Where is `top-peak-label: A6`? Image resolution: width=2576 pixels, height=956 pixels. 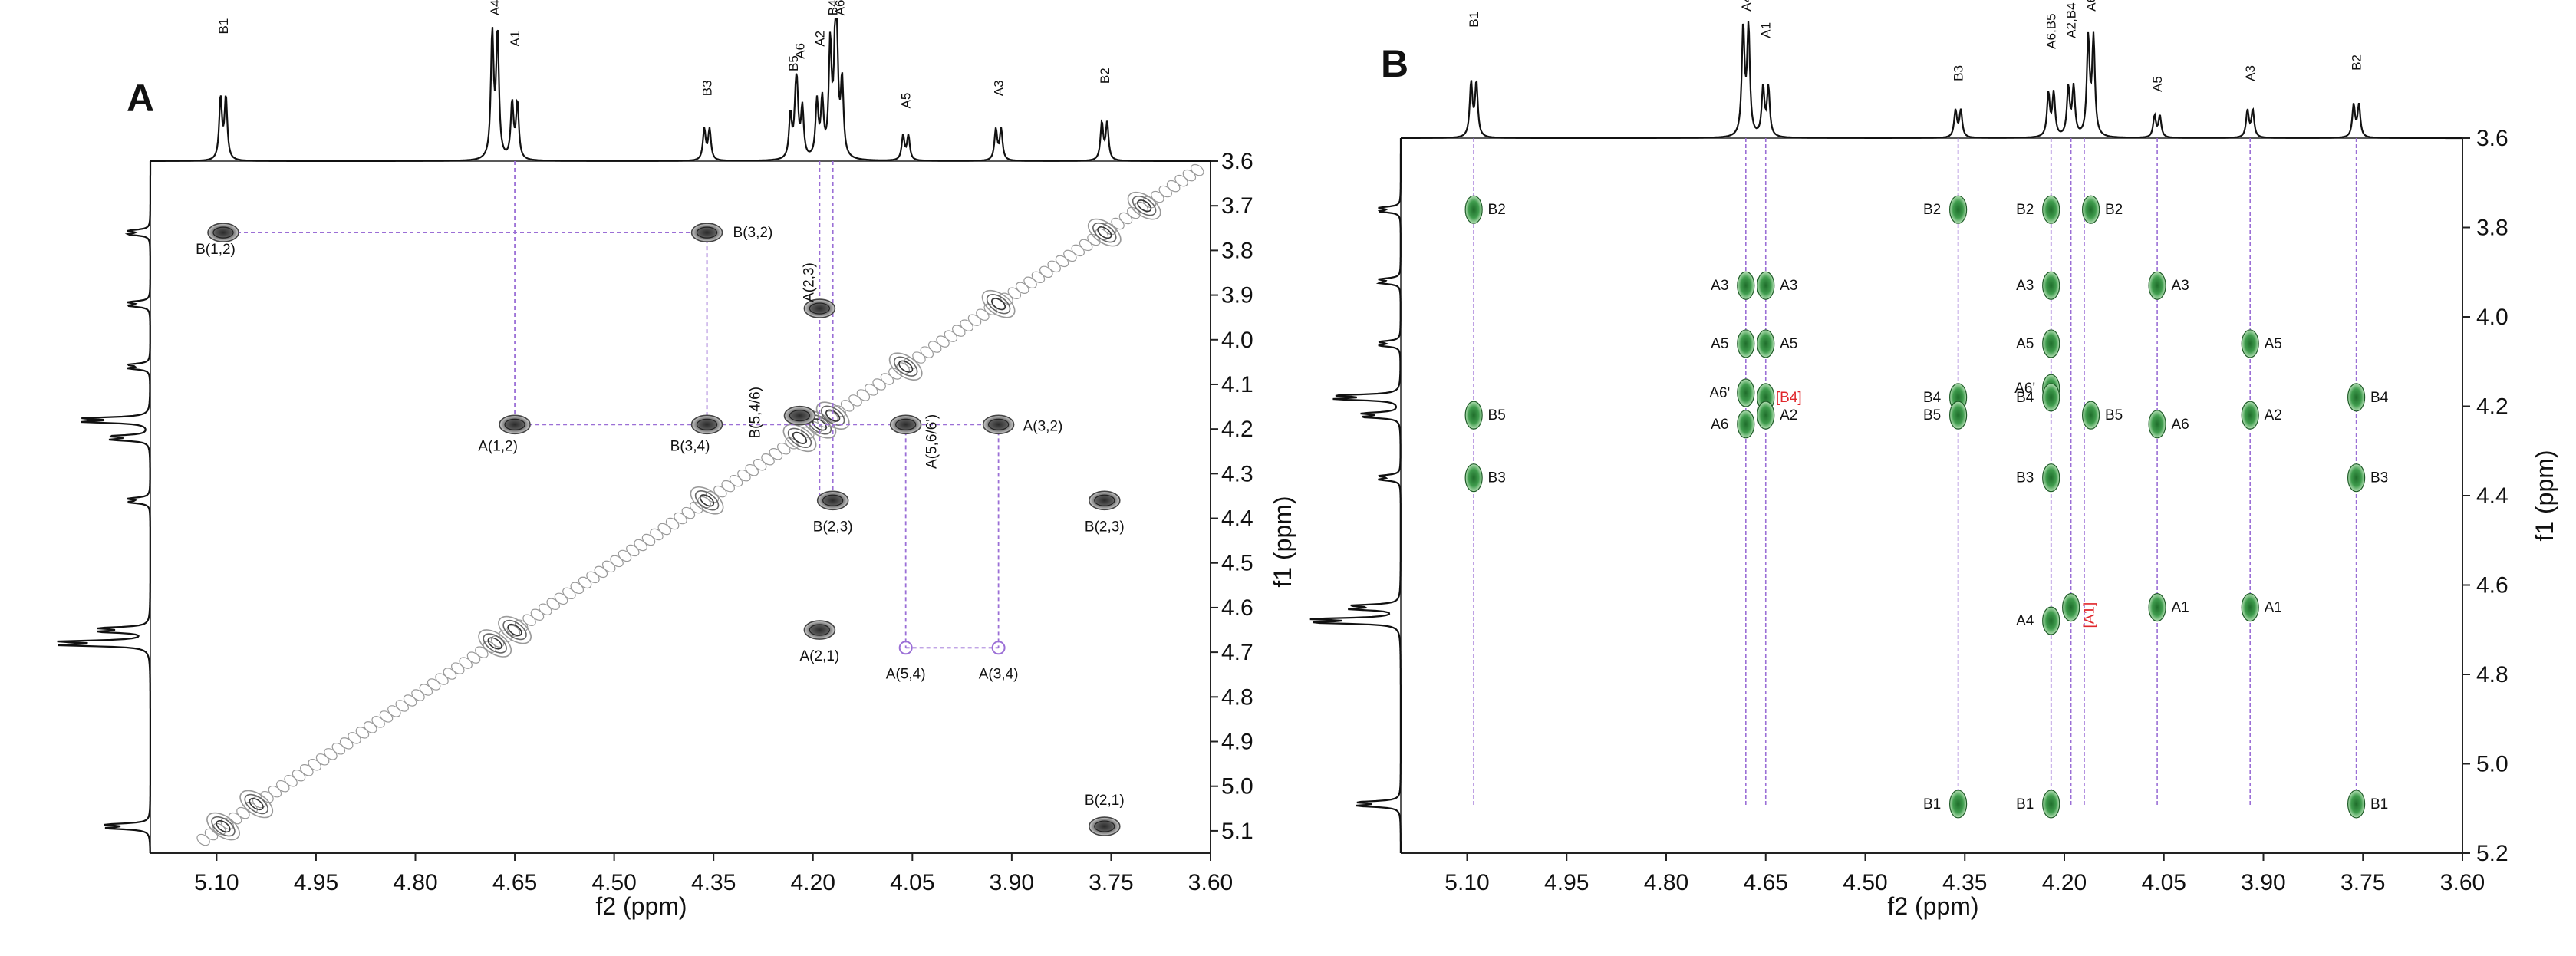
top-peak-label: A6 is located at coordinates (799, 51).